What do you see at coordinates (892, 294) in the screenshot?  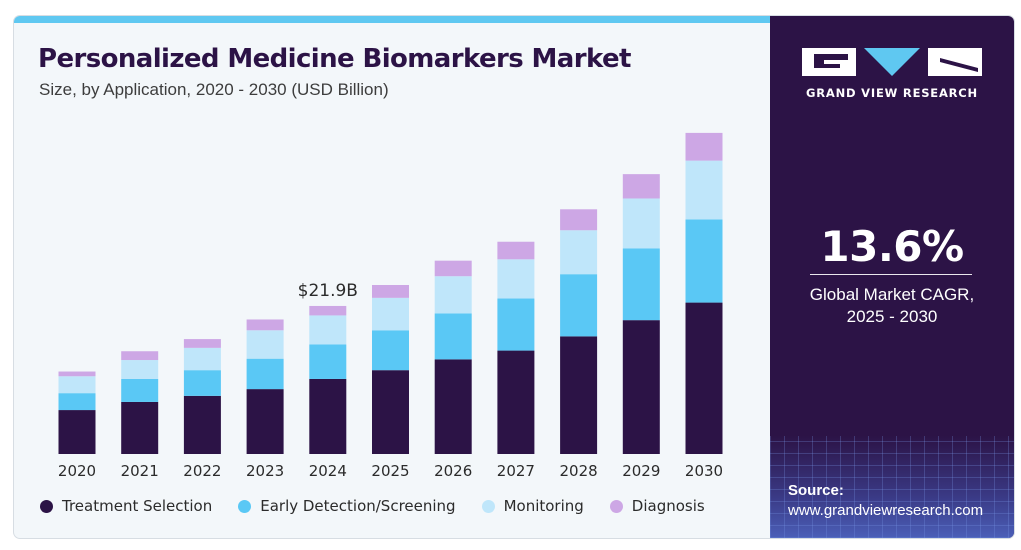 I see `cagr-label-line1: Global Market CAGR,` at bounding box center [892, 294].